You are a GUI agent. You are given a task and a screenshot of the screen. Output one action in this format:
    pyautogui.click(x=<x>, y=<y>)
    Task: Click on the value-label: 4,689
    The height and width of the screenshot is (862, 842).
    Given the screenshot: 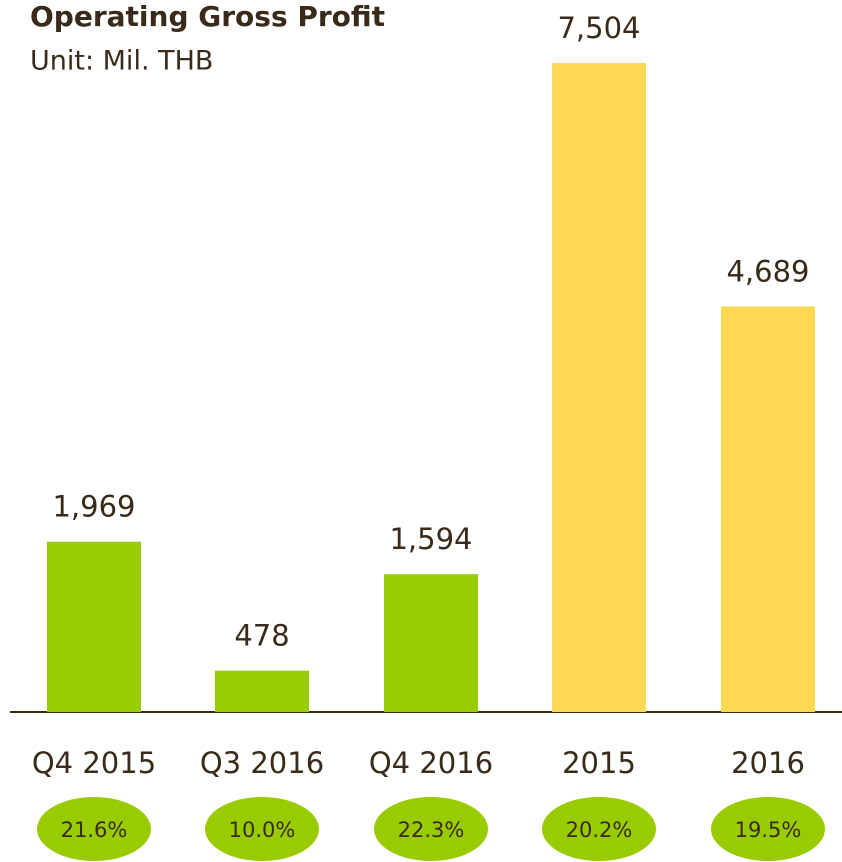 What is the action you would take?
    pyautogui.click(x=767, y=271)
    